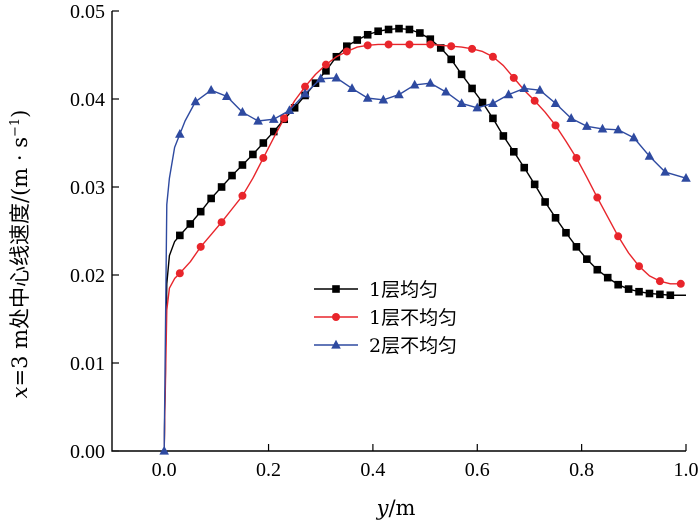 The width and height of the screenshot is (700, 526). What do you see at coordinates (686, 470) in the screenshot?
I see `x-tick-label: 1.0` at bounding box center [686, 470].